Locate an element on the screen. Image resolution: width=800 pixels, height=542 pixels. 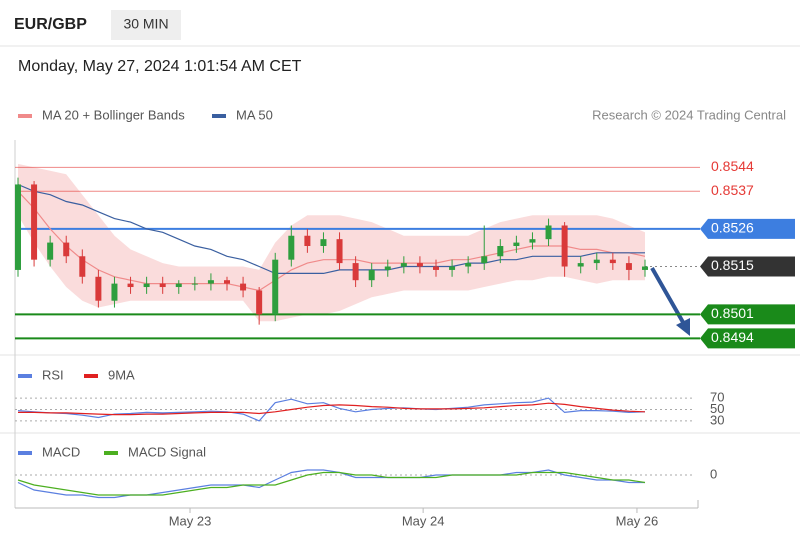
level-label: 0.8526 is located at coordinates (732, 228).